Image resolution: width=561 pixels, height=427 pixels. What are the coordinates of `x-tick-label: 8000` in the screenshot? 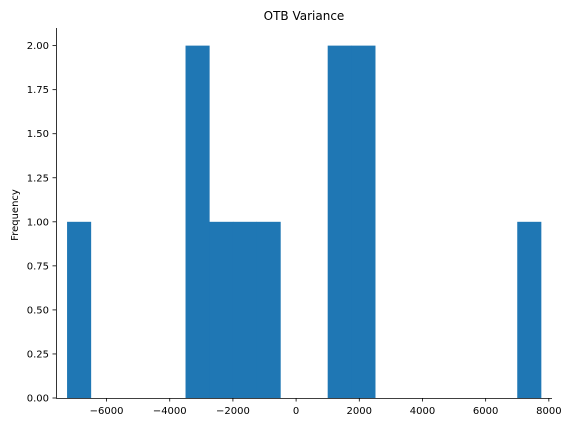 It's located at (548, 411).